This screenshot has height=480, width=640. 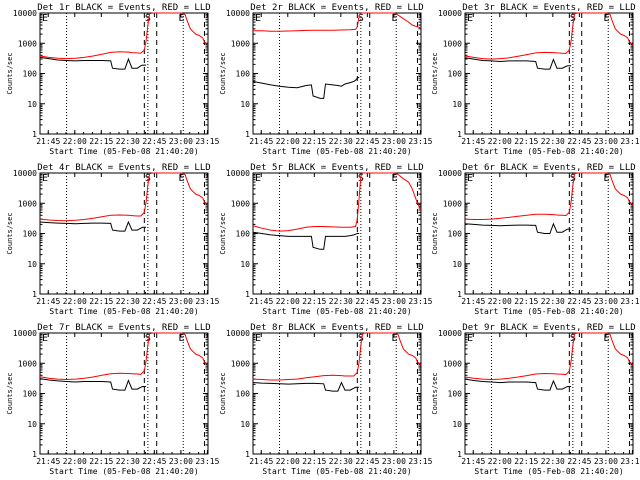 I want to click on panel-title: Det 5r BLACK = Events, RED = LLD, so click(x=336, y=168).